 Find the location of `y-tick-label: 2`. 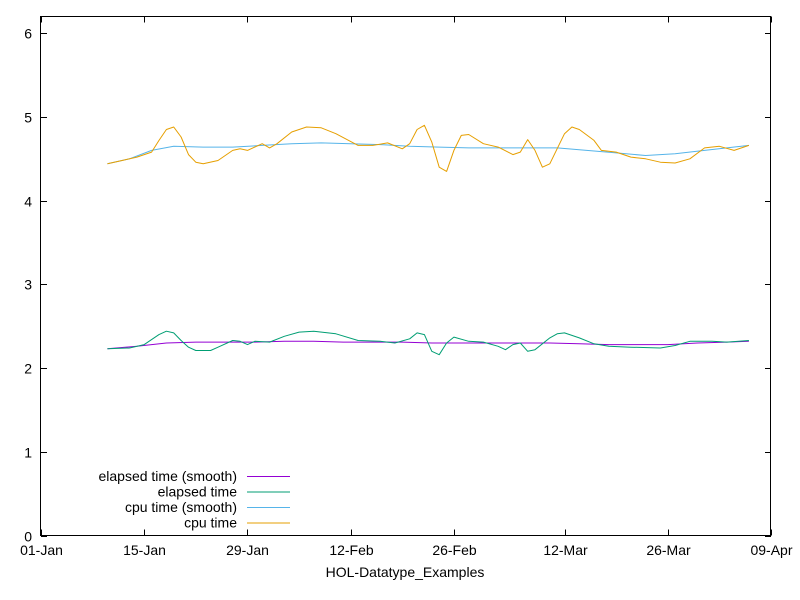

y-tick-label: 2 is located at coordinates (28, 369).